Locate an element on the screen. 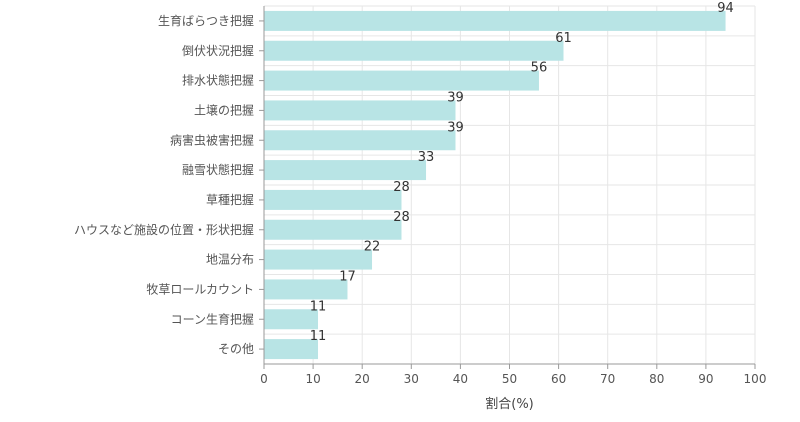 The image size is (800, 422). category-label: 生育ばらつき把握 is located at coordinates (206, 20).